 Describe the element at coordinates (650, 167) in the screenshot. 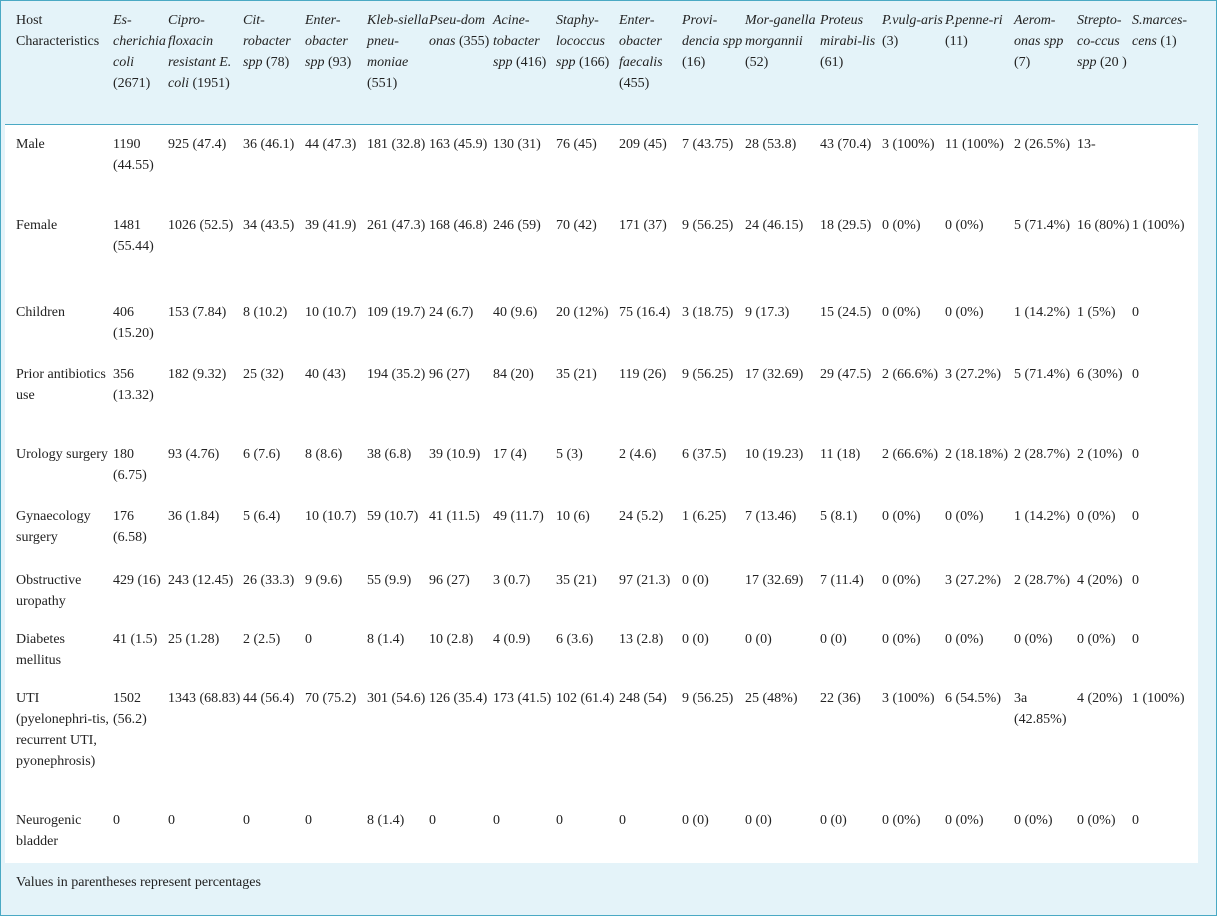

I see `table-cell: 209 (45)` at that location.